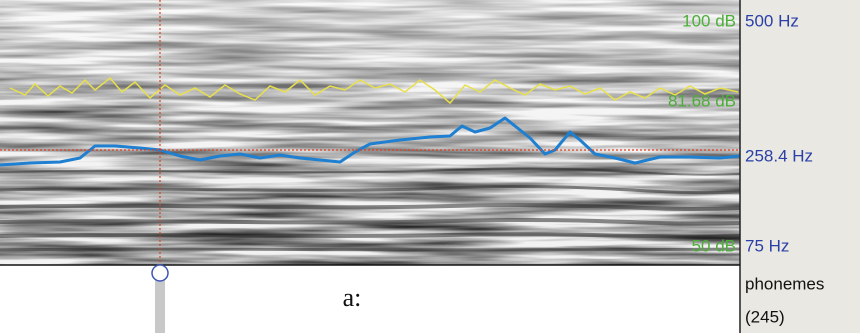 The image size is (860, 333). I want to click on boundary-handle, so click(160, 273).